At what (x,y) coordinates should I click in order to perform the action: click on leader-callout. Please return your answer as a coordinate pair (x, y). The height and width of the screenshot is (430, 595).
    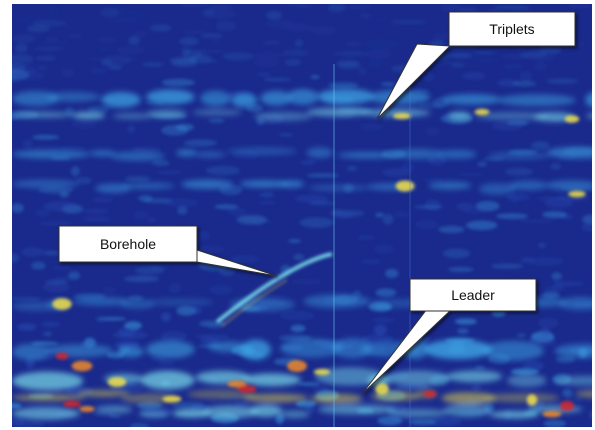
    Looking at the image, I should click on (449, 336).